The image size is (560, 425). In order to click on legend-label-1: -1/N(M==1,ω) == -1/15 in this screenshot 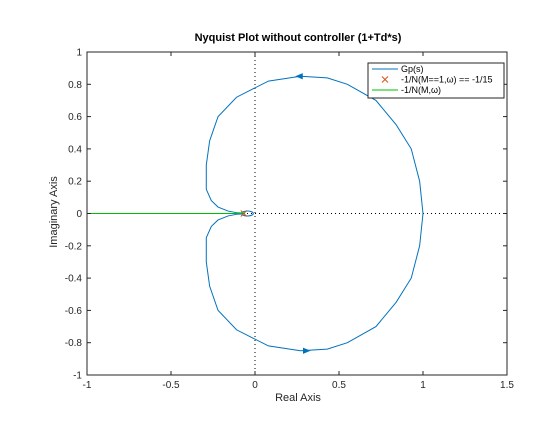, I will do `click(447, 80)`.